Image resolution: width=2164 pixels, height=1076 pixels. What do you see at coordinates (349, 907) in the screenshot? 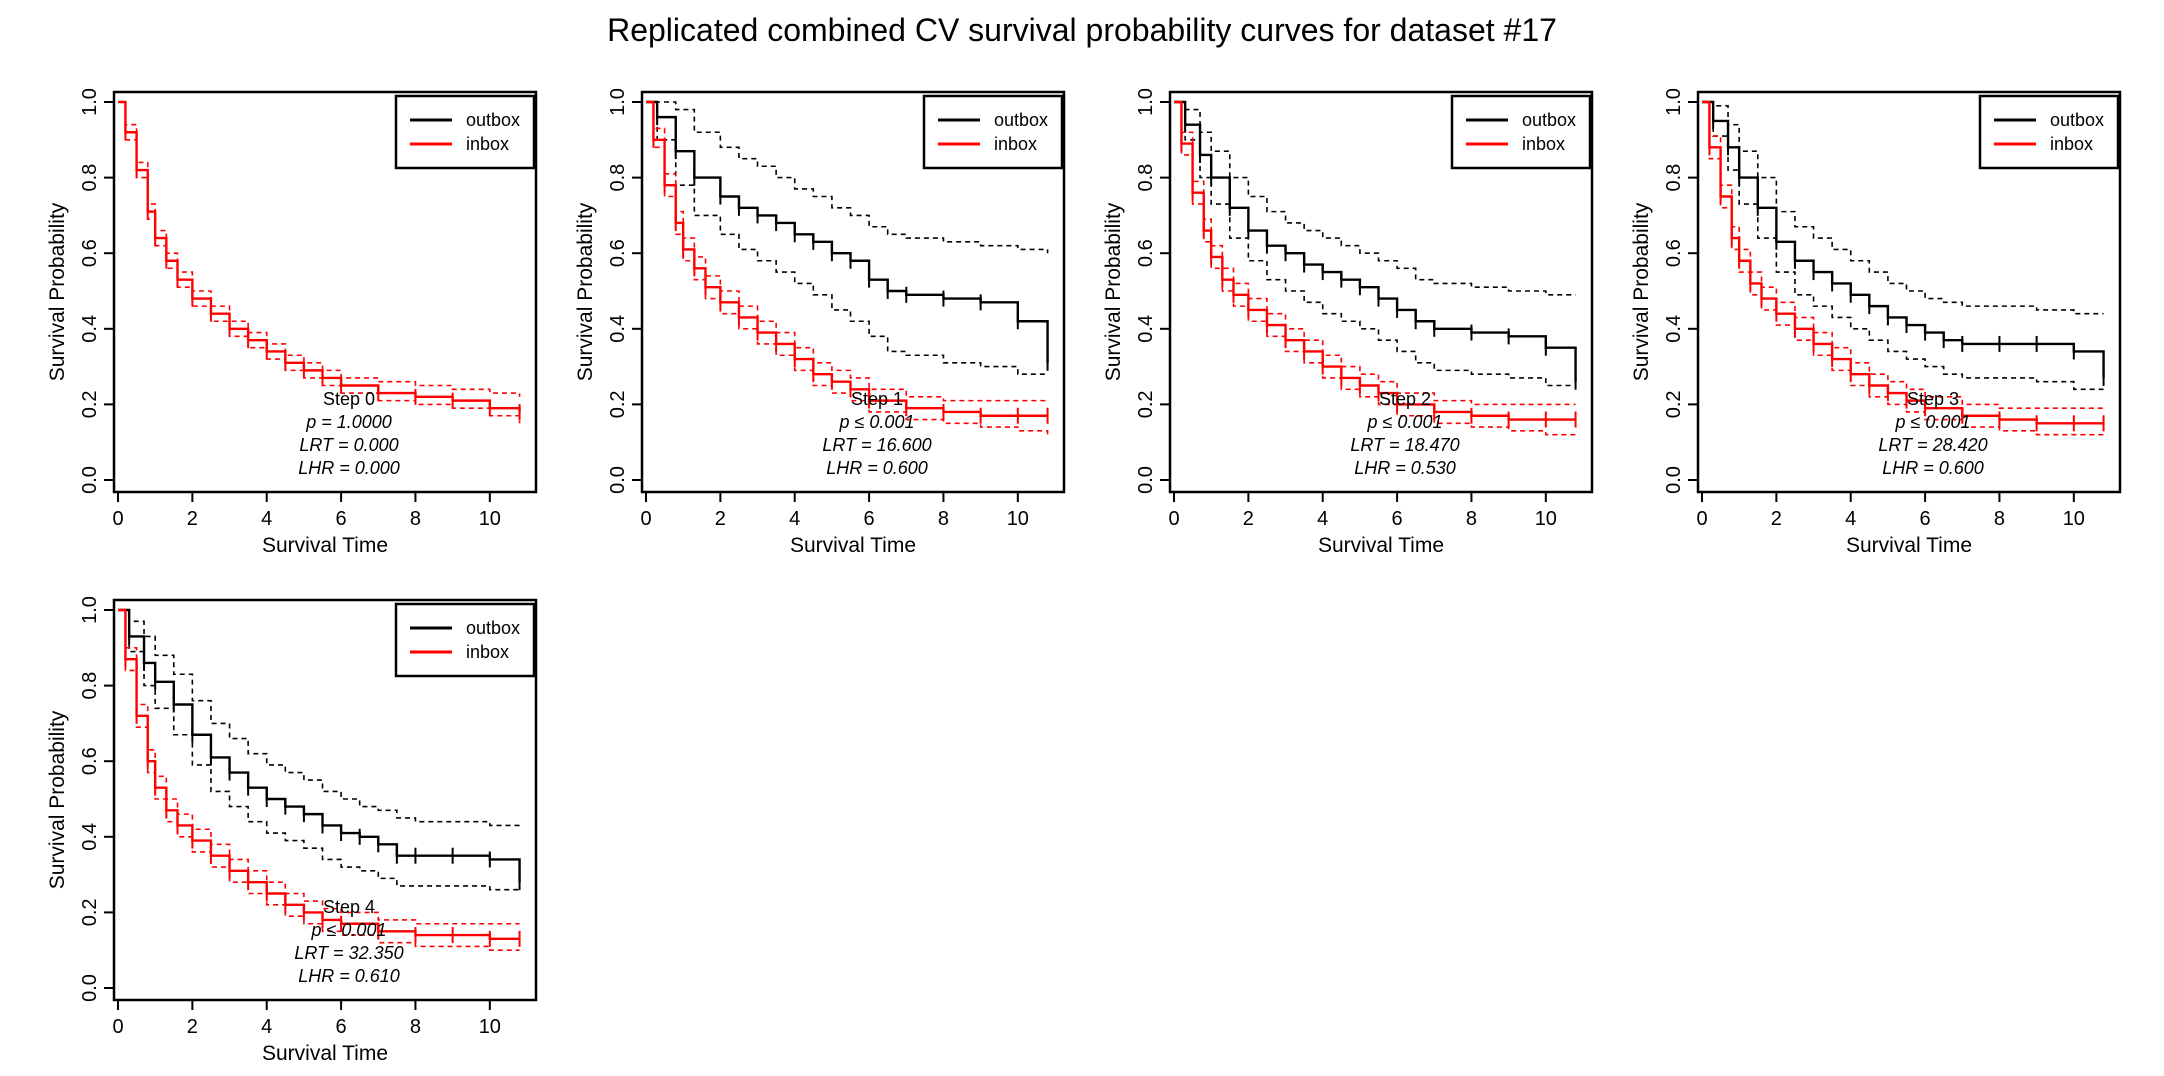
I see `stats-line-0: Step 4` at bounding box center [349, 907].